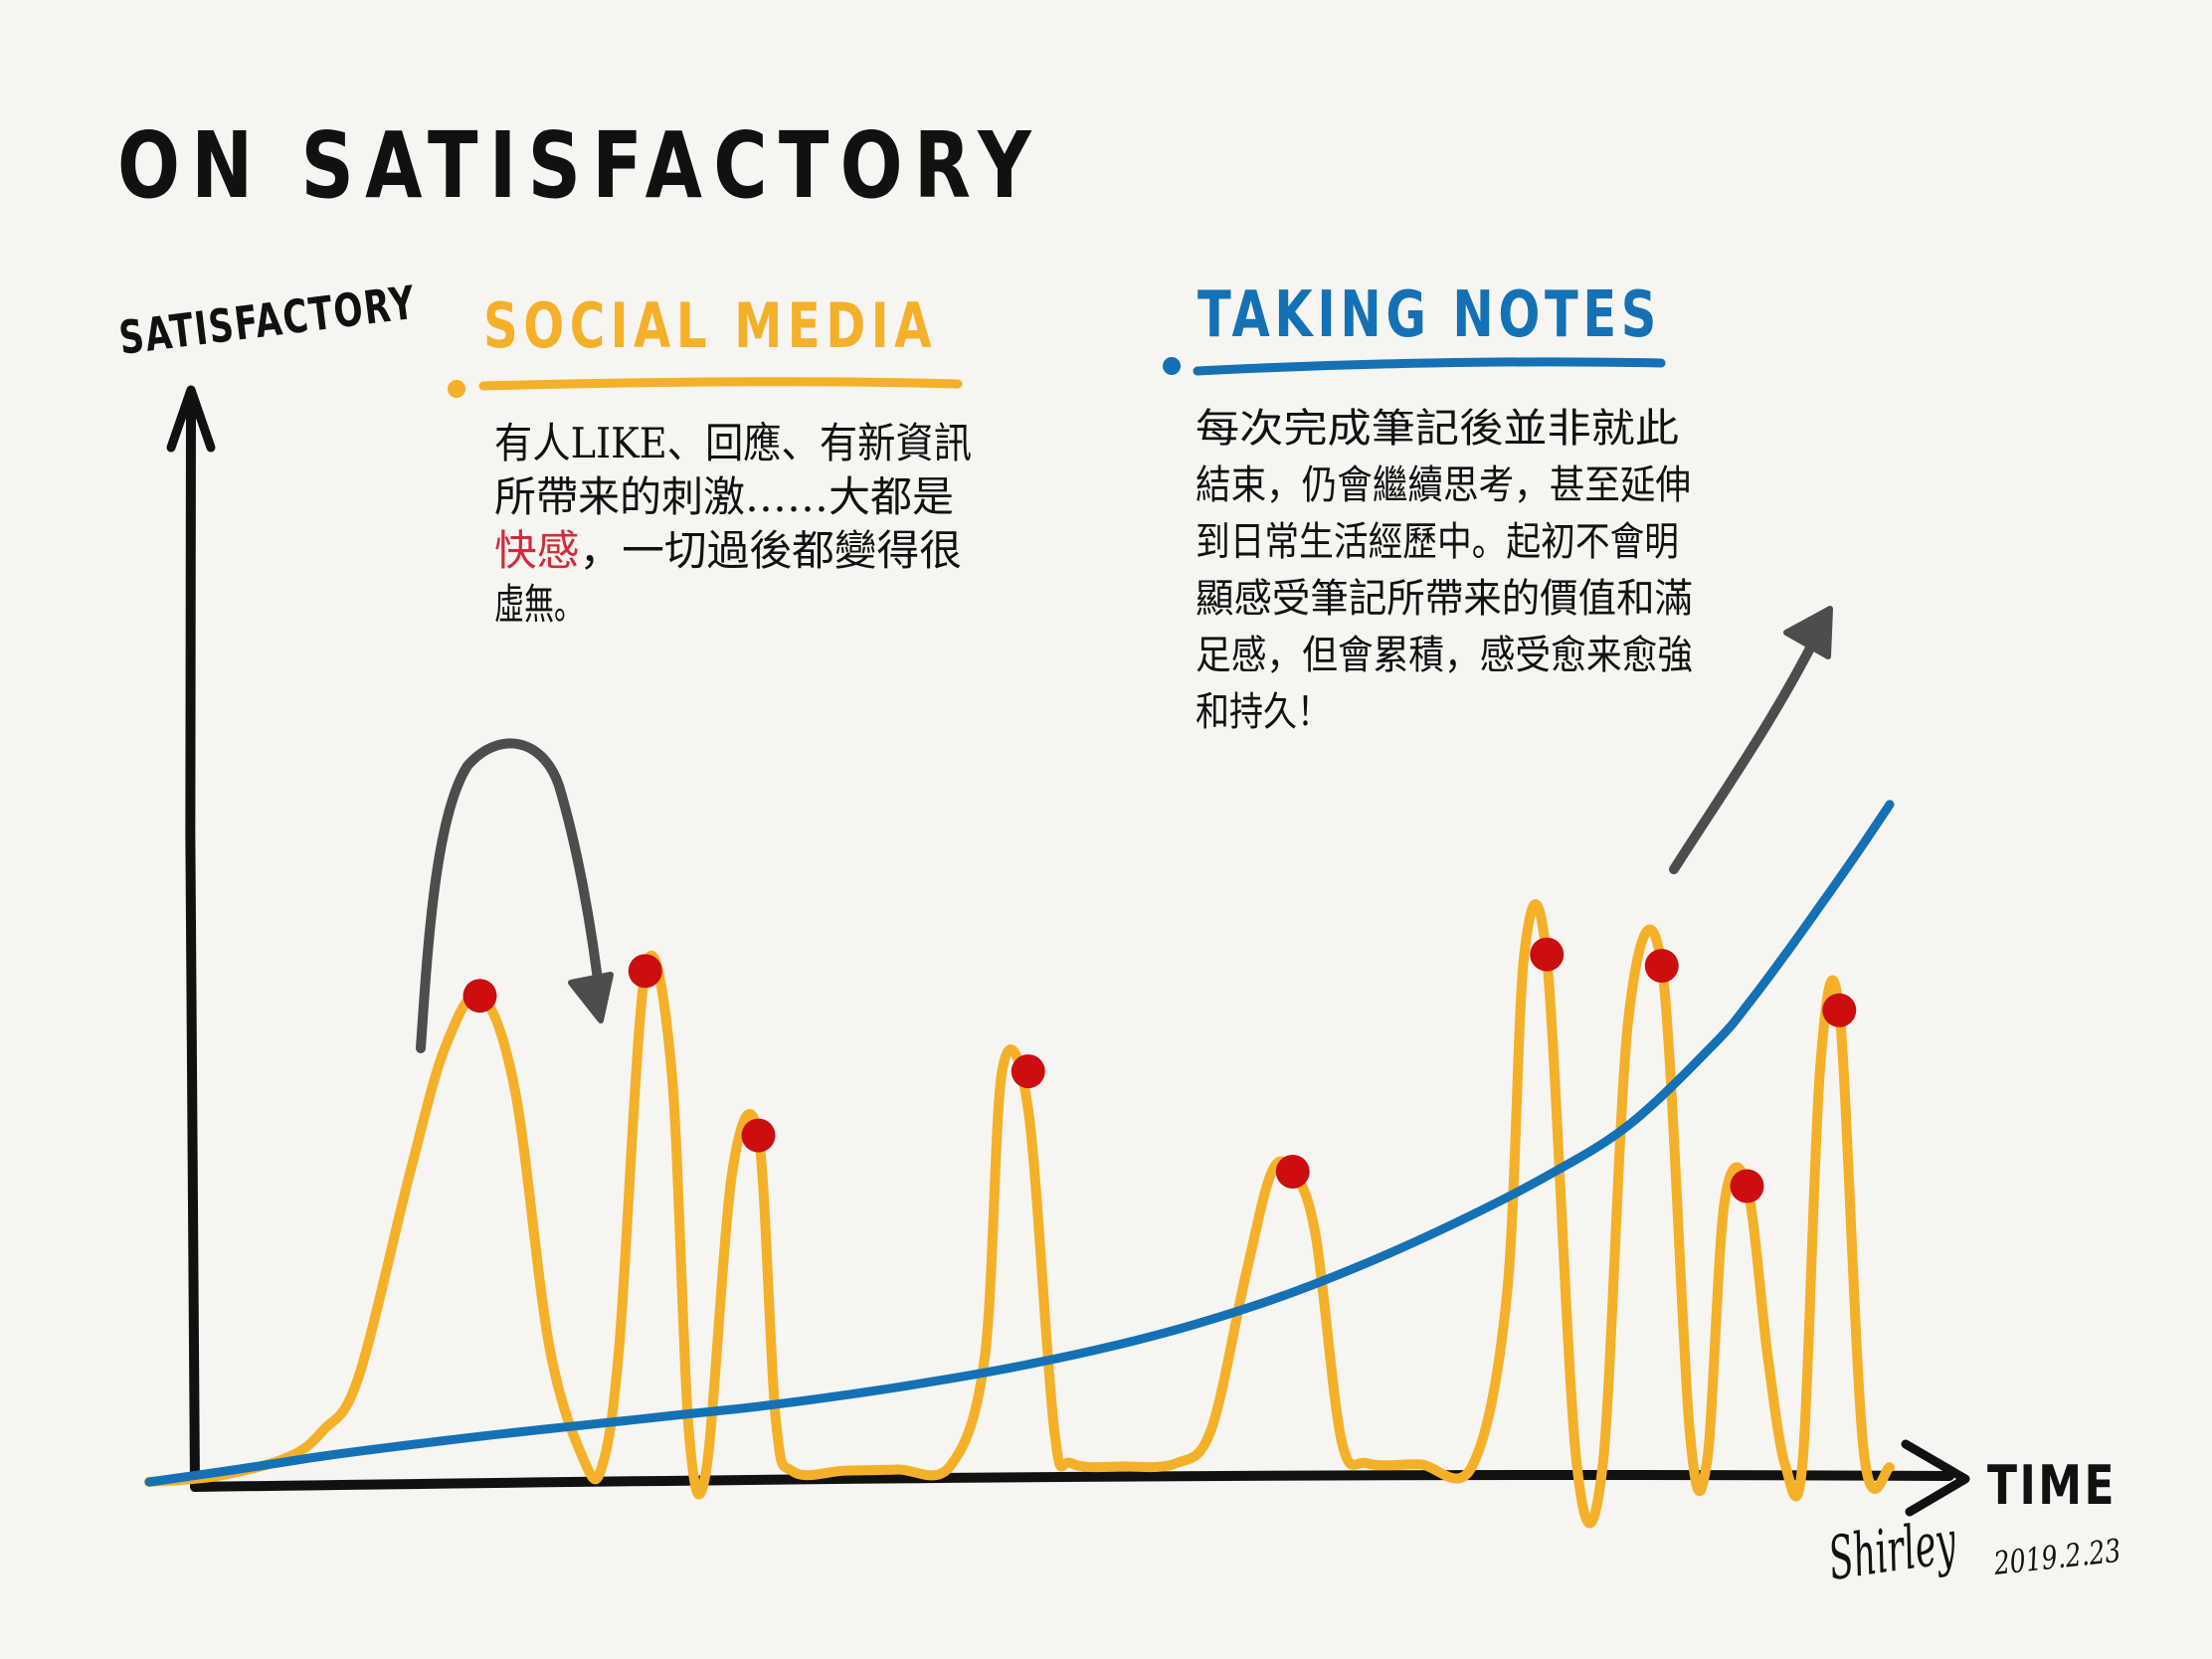  What do you see at coordinates (456, 389) in the screenshot?
I see `social-media-bullet` at bounding box center [456, 389].